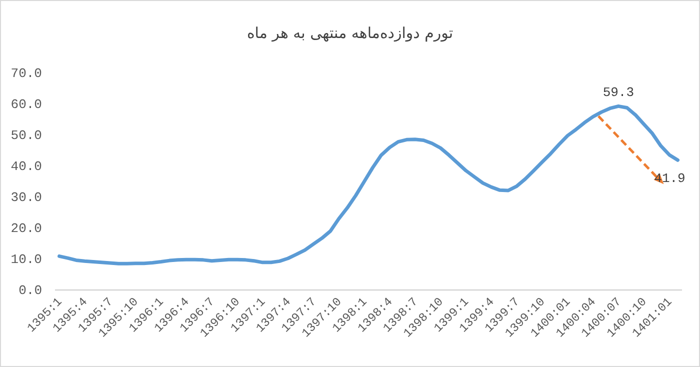 This screenshot has width=700, height=367. Describe the element at coordinates (26, 228) in the screenshot. I see `y-tick-label: 20.0` at that location.